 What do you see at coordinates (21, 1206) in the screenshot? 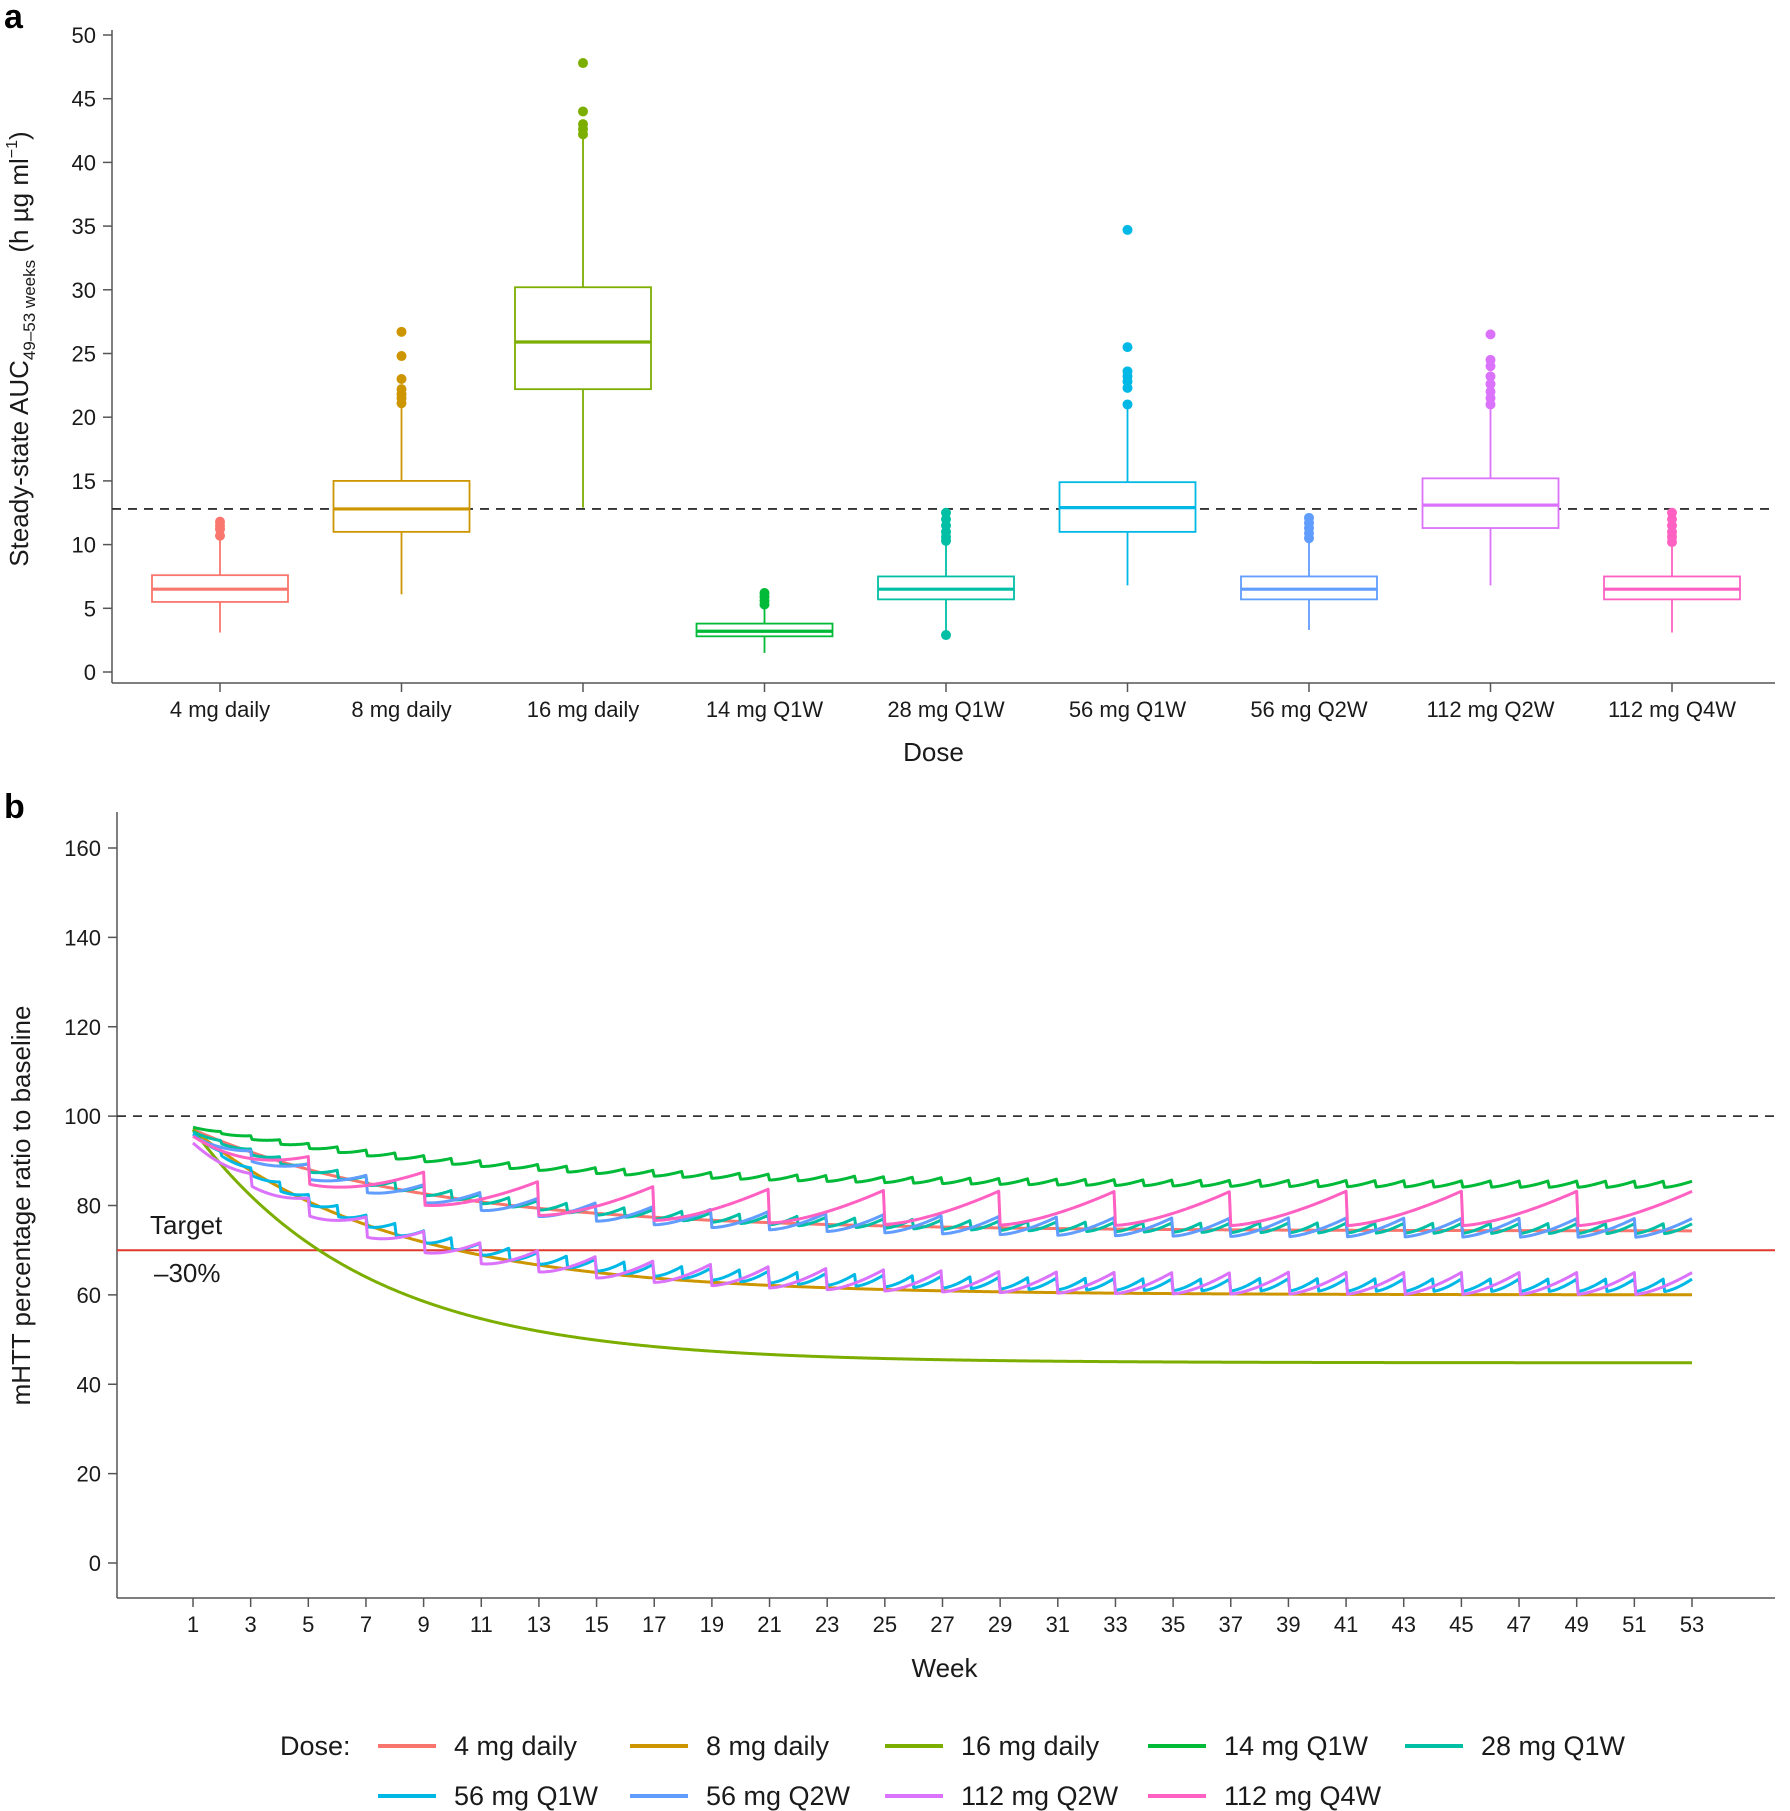
I see `y-axis-title: mHTT percentage ratio to baseline` at bounding box center [21, 1206].